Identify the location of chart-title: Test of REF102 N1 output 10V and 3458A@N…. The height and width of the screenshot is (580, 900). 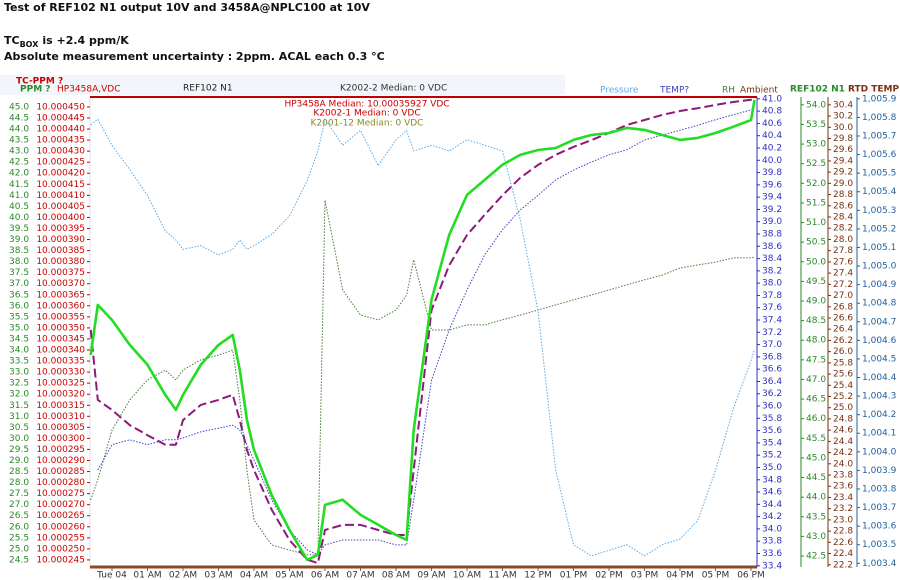
(187, 7).